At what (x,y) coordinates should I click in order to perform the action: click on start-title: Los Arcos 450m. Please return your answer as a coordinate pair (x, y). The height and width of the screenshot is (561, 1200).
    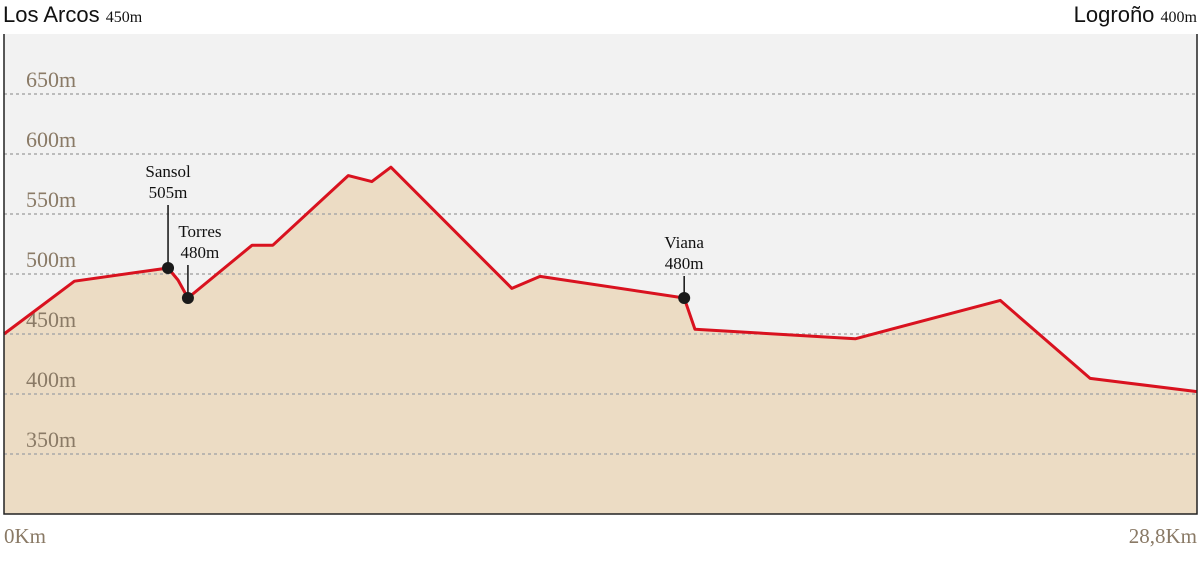
    Looking at the image, I should click on (73, 14).